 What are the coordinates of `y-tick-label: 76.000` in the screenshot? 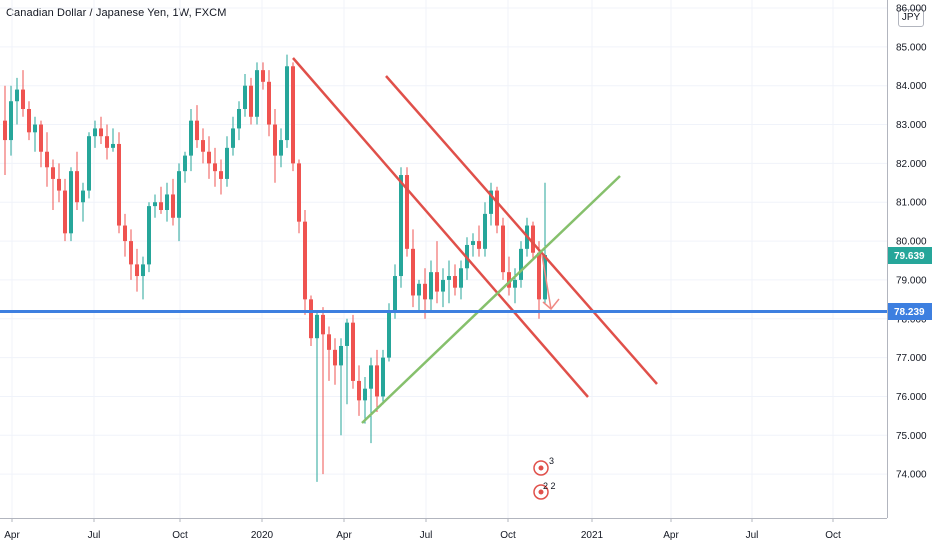 It's located at (911, 397).